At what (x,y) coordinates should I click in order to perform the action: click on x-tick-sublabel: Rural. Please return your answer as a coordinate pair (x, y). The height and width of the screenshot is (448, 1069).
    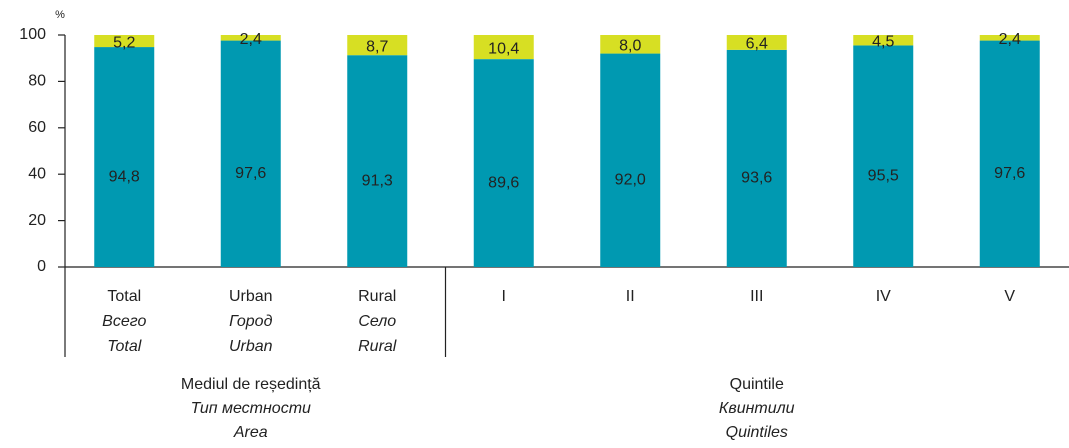
    Looking at the image, I should click on (377, 346).